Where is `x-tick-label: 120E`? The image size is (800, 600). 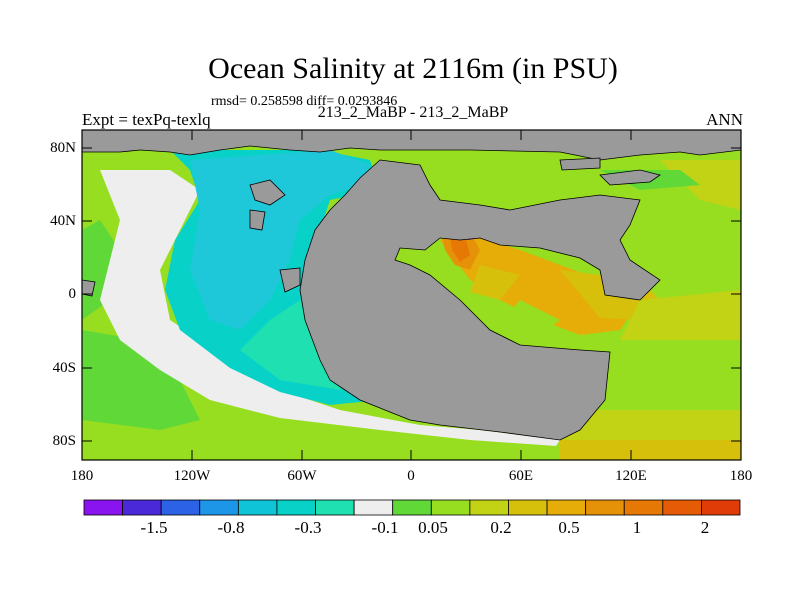
x-tick-label: 120E is located at coordinates (631, 476).